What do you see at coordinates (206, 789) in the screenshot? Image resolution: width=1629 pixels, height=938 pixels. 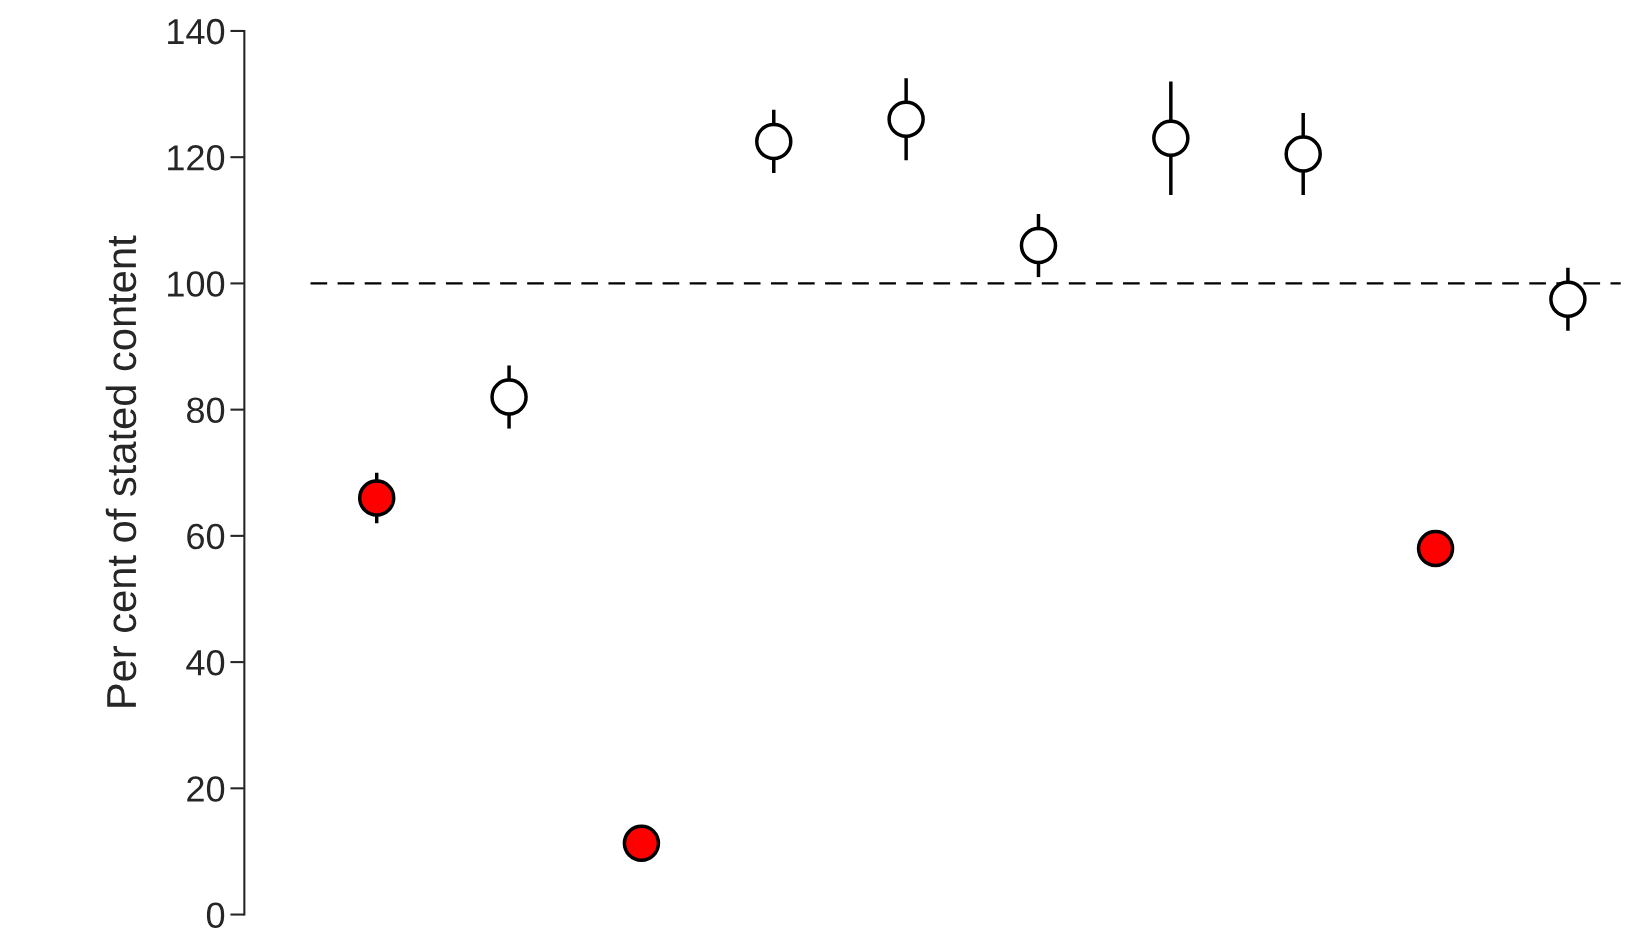 I see `y-tick-label: 20` at bounding box center [206, 789].